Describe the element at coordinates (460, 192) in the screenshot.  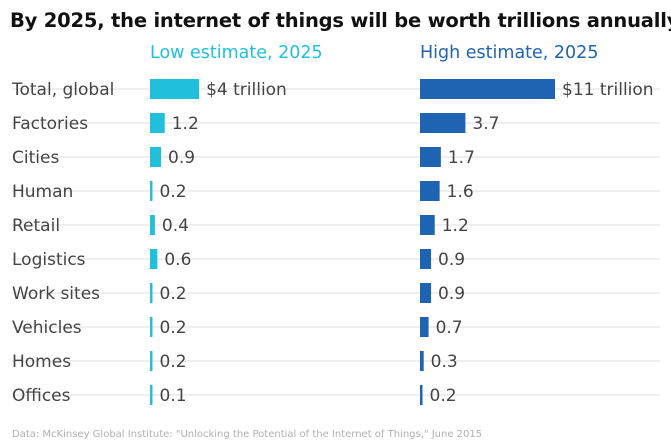
I see `data-label-high: 1.6` at that location.